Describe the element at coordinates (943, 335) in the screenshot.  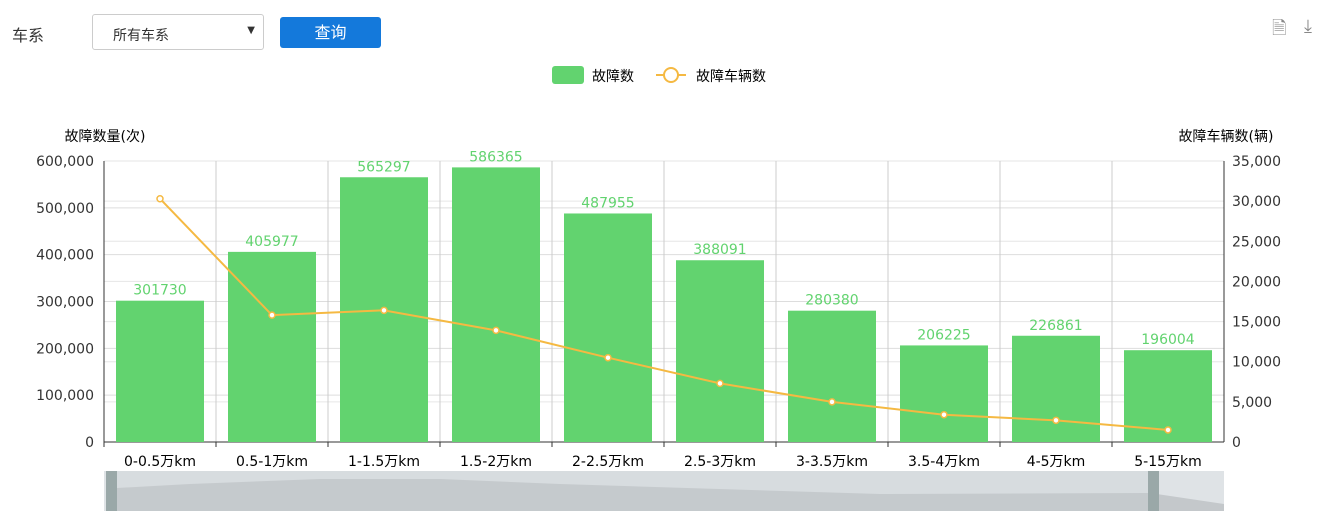
I see `bar-data-label: 206225` at that location.